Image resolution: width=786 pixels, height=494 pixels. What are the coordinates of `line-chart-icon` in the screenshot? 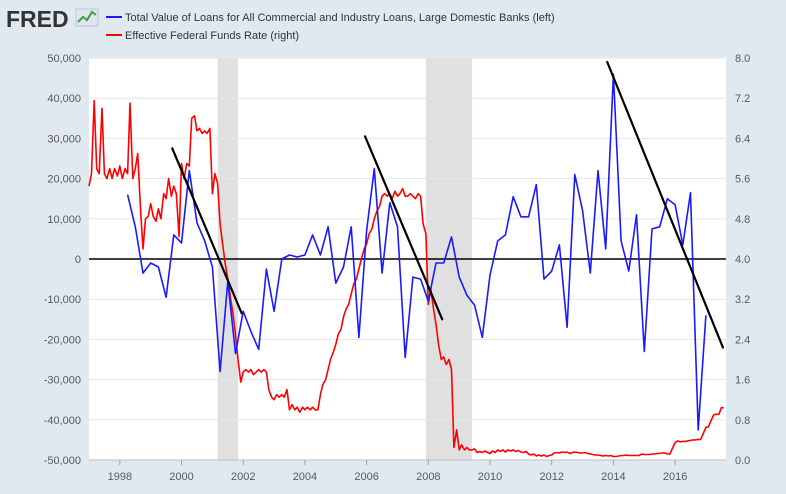 It's located at (87, 17).